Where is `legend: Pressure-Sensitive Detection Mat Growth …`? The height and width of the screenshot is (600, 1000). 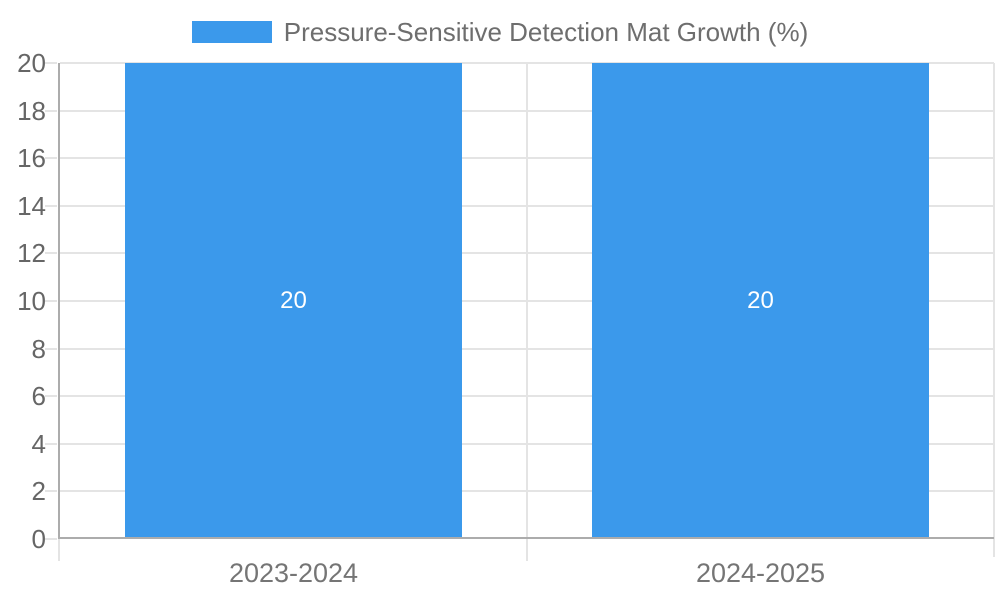 legend: Pressure-Sensitive Detection Mat Growth … is located at coordinates (500, 32).